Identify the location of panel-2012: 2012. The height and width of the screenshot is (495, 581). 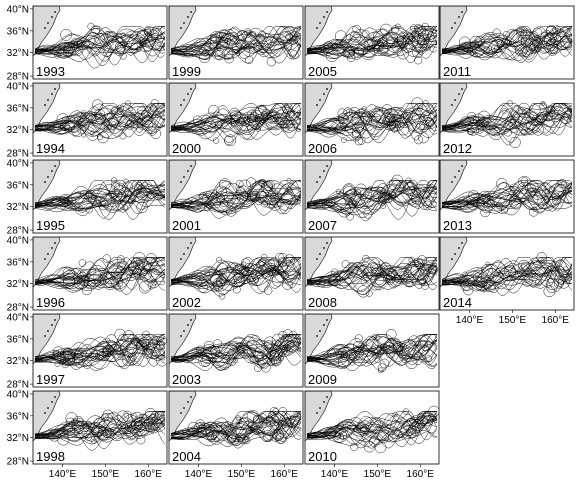
(507, 119).